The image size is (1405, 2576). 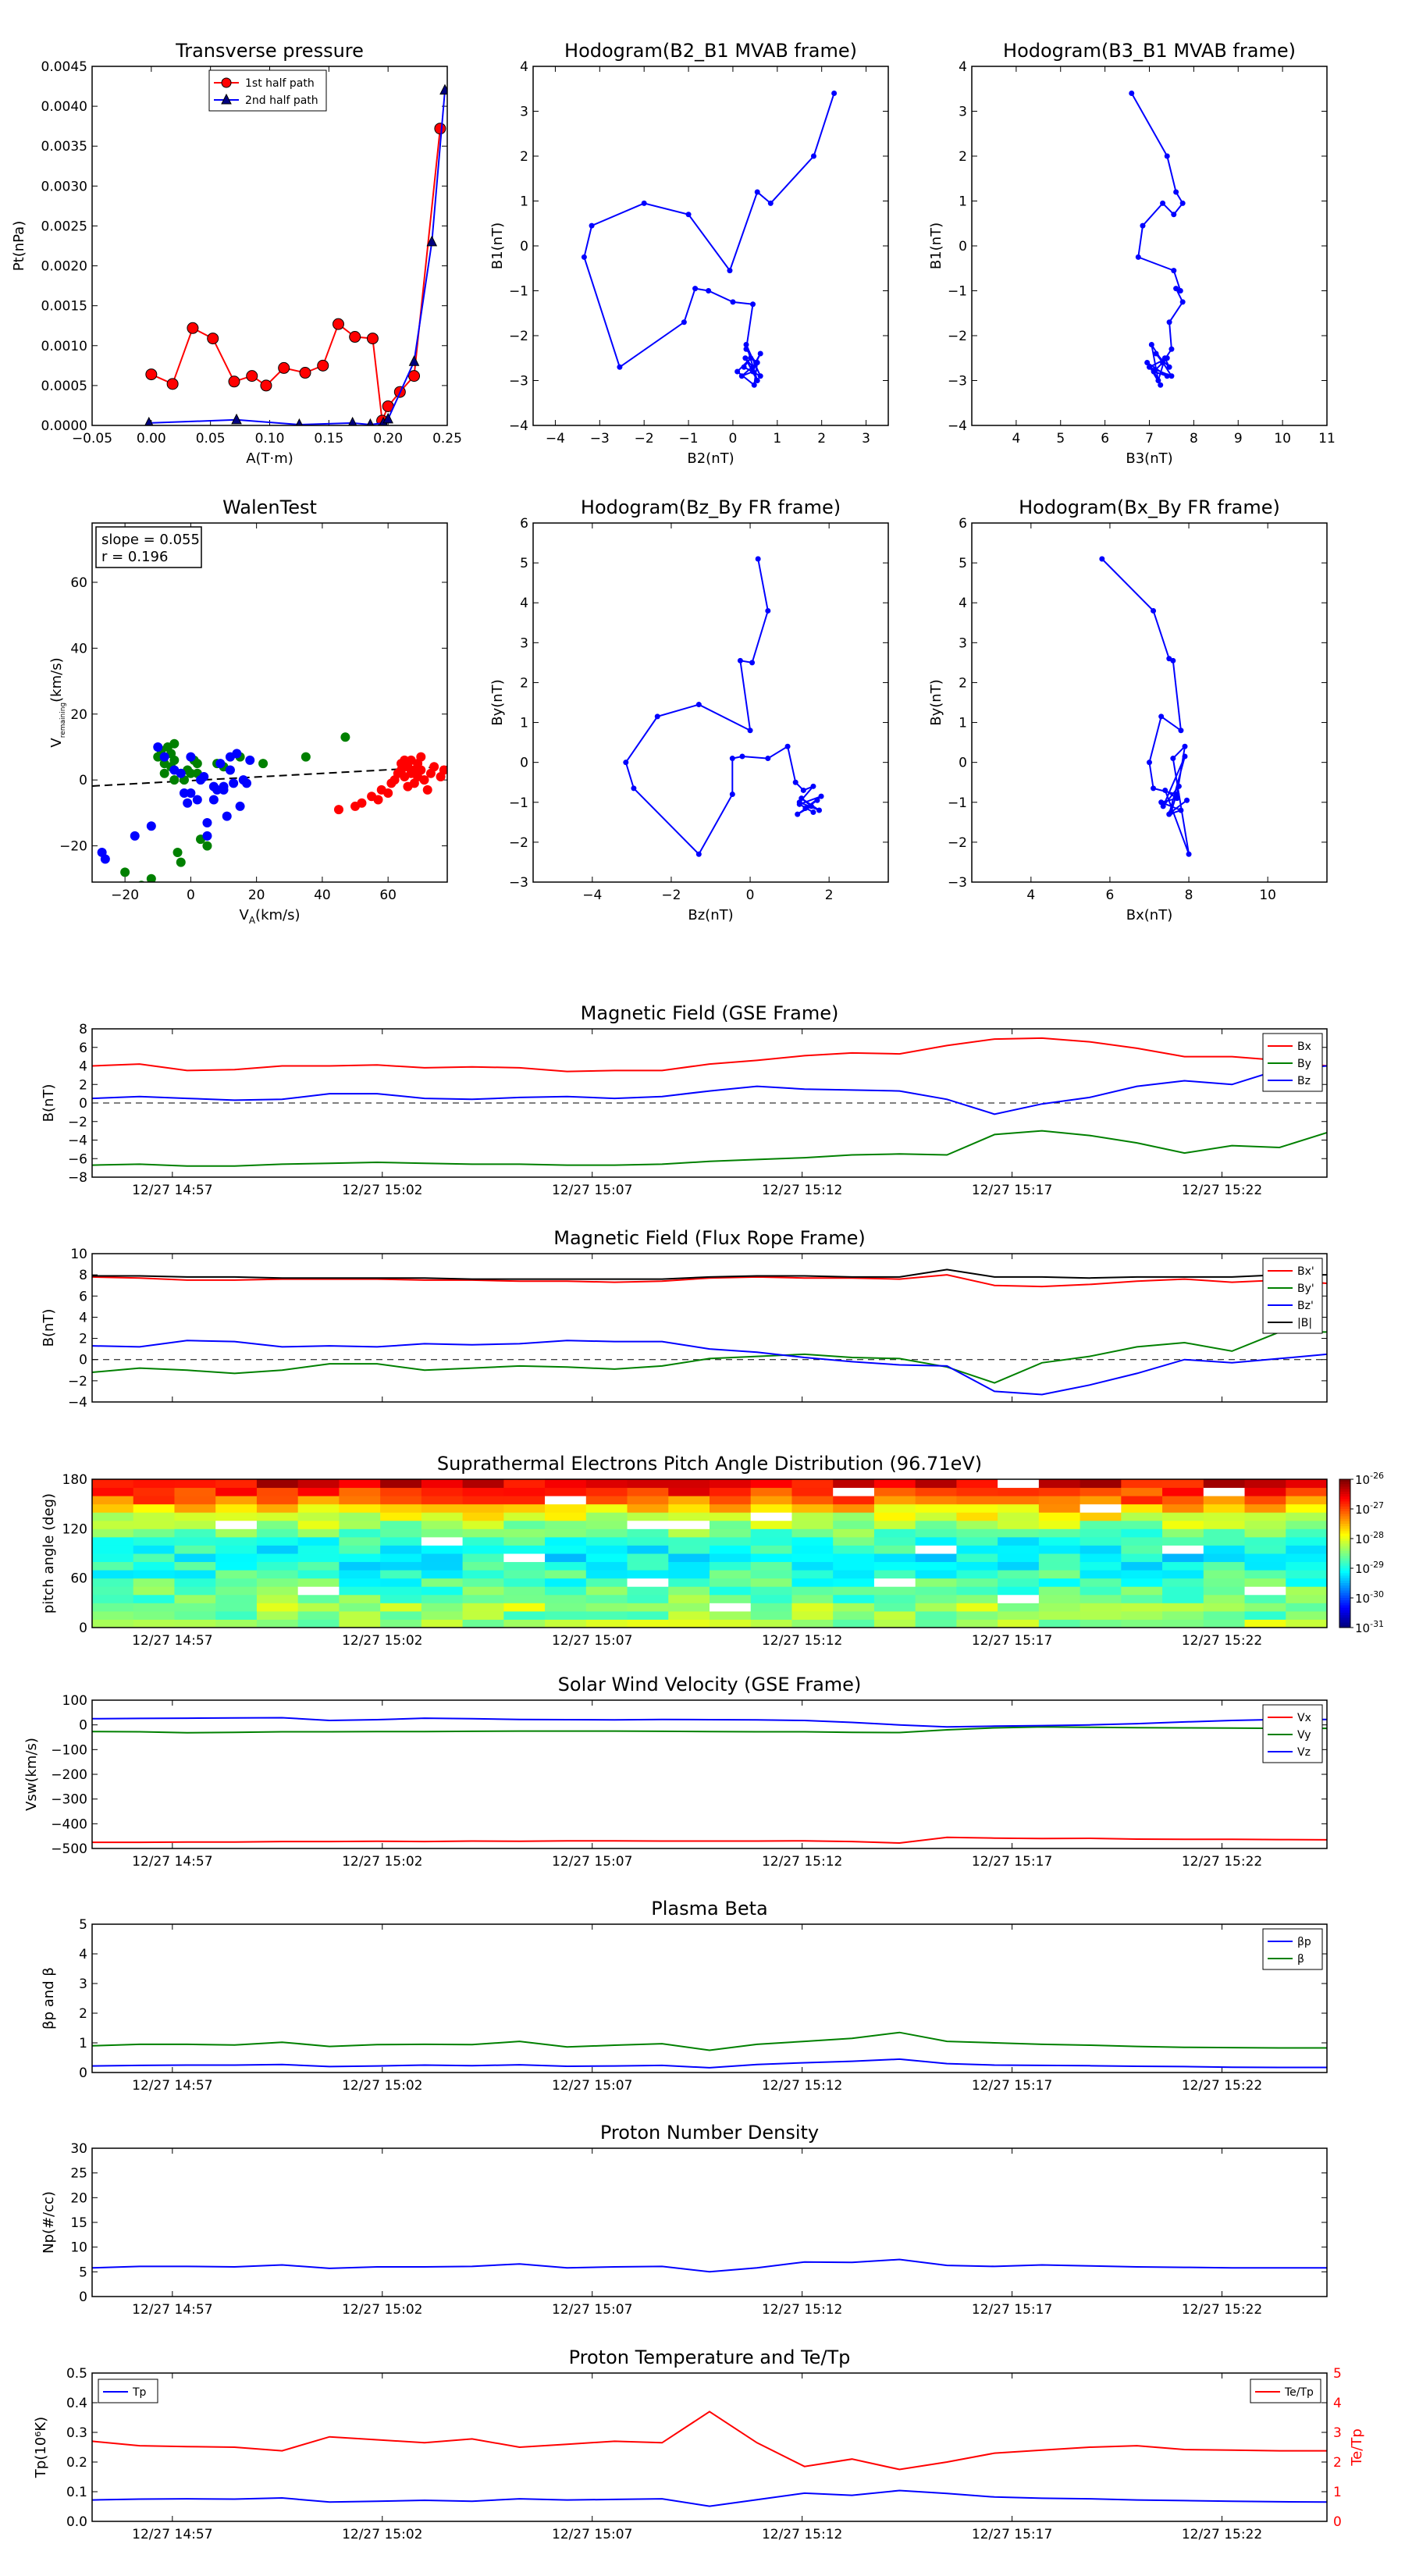 I want to click on temperature-frame, so click(x=710, y=2447).